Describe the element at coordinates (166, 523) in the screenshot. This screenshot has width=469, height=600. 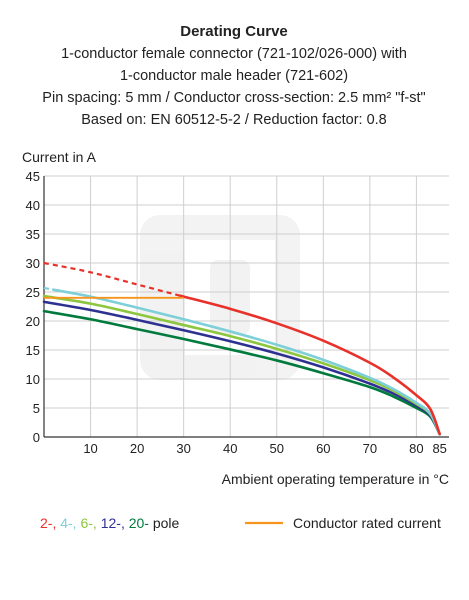
I see `legend-pole-suffix: pole` at that location.